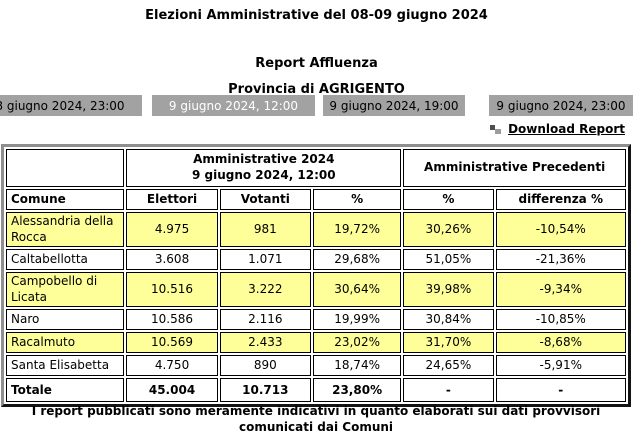 Image resolution: width=633 pixels, height=445 pixels. What do you see at coordinates (496, 129) in the screenshot?
I see `download-squares-icon` at bounding box center [496, 129].